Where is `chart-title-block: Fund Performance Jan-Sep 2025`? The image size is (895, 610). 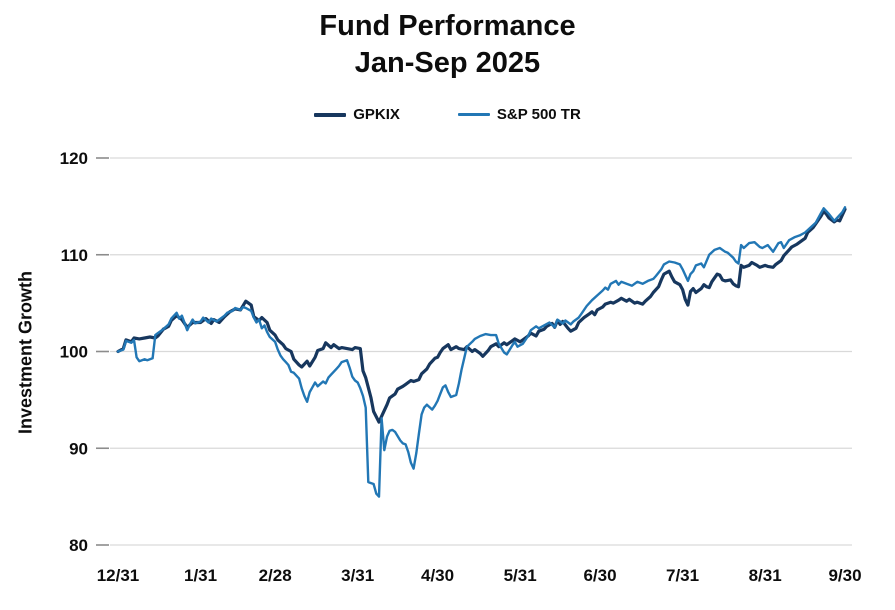
chart-title-block: Fund Performance Jan-Sep 2025 is located at coordinates (447, 45).